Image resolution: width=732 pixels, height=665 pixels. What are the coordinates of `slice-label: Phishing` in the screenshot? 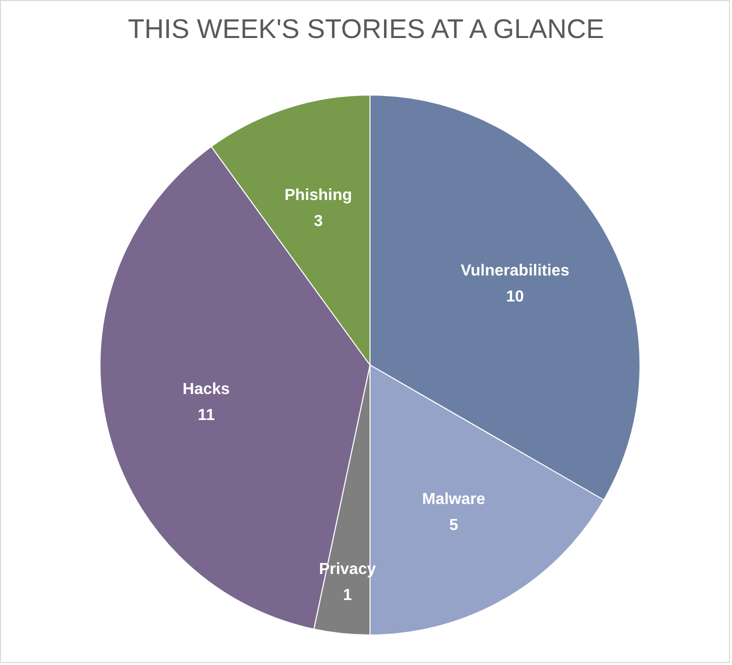 It's located at (318, 195).